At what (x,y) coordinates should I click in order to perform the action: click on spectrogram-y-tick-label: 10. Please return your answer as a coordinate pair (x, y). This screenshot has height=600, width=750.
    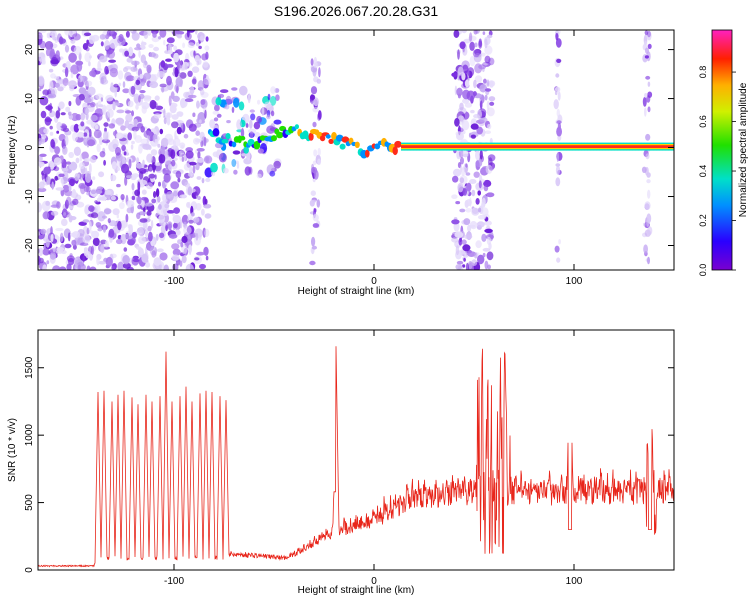
    Looking at the image, I should click on (29, 99).